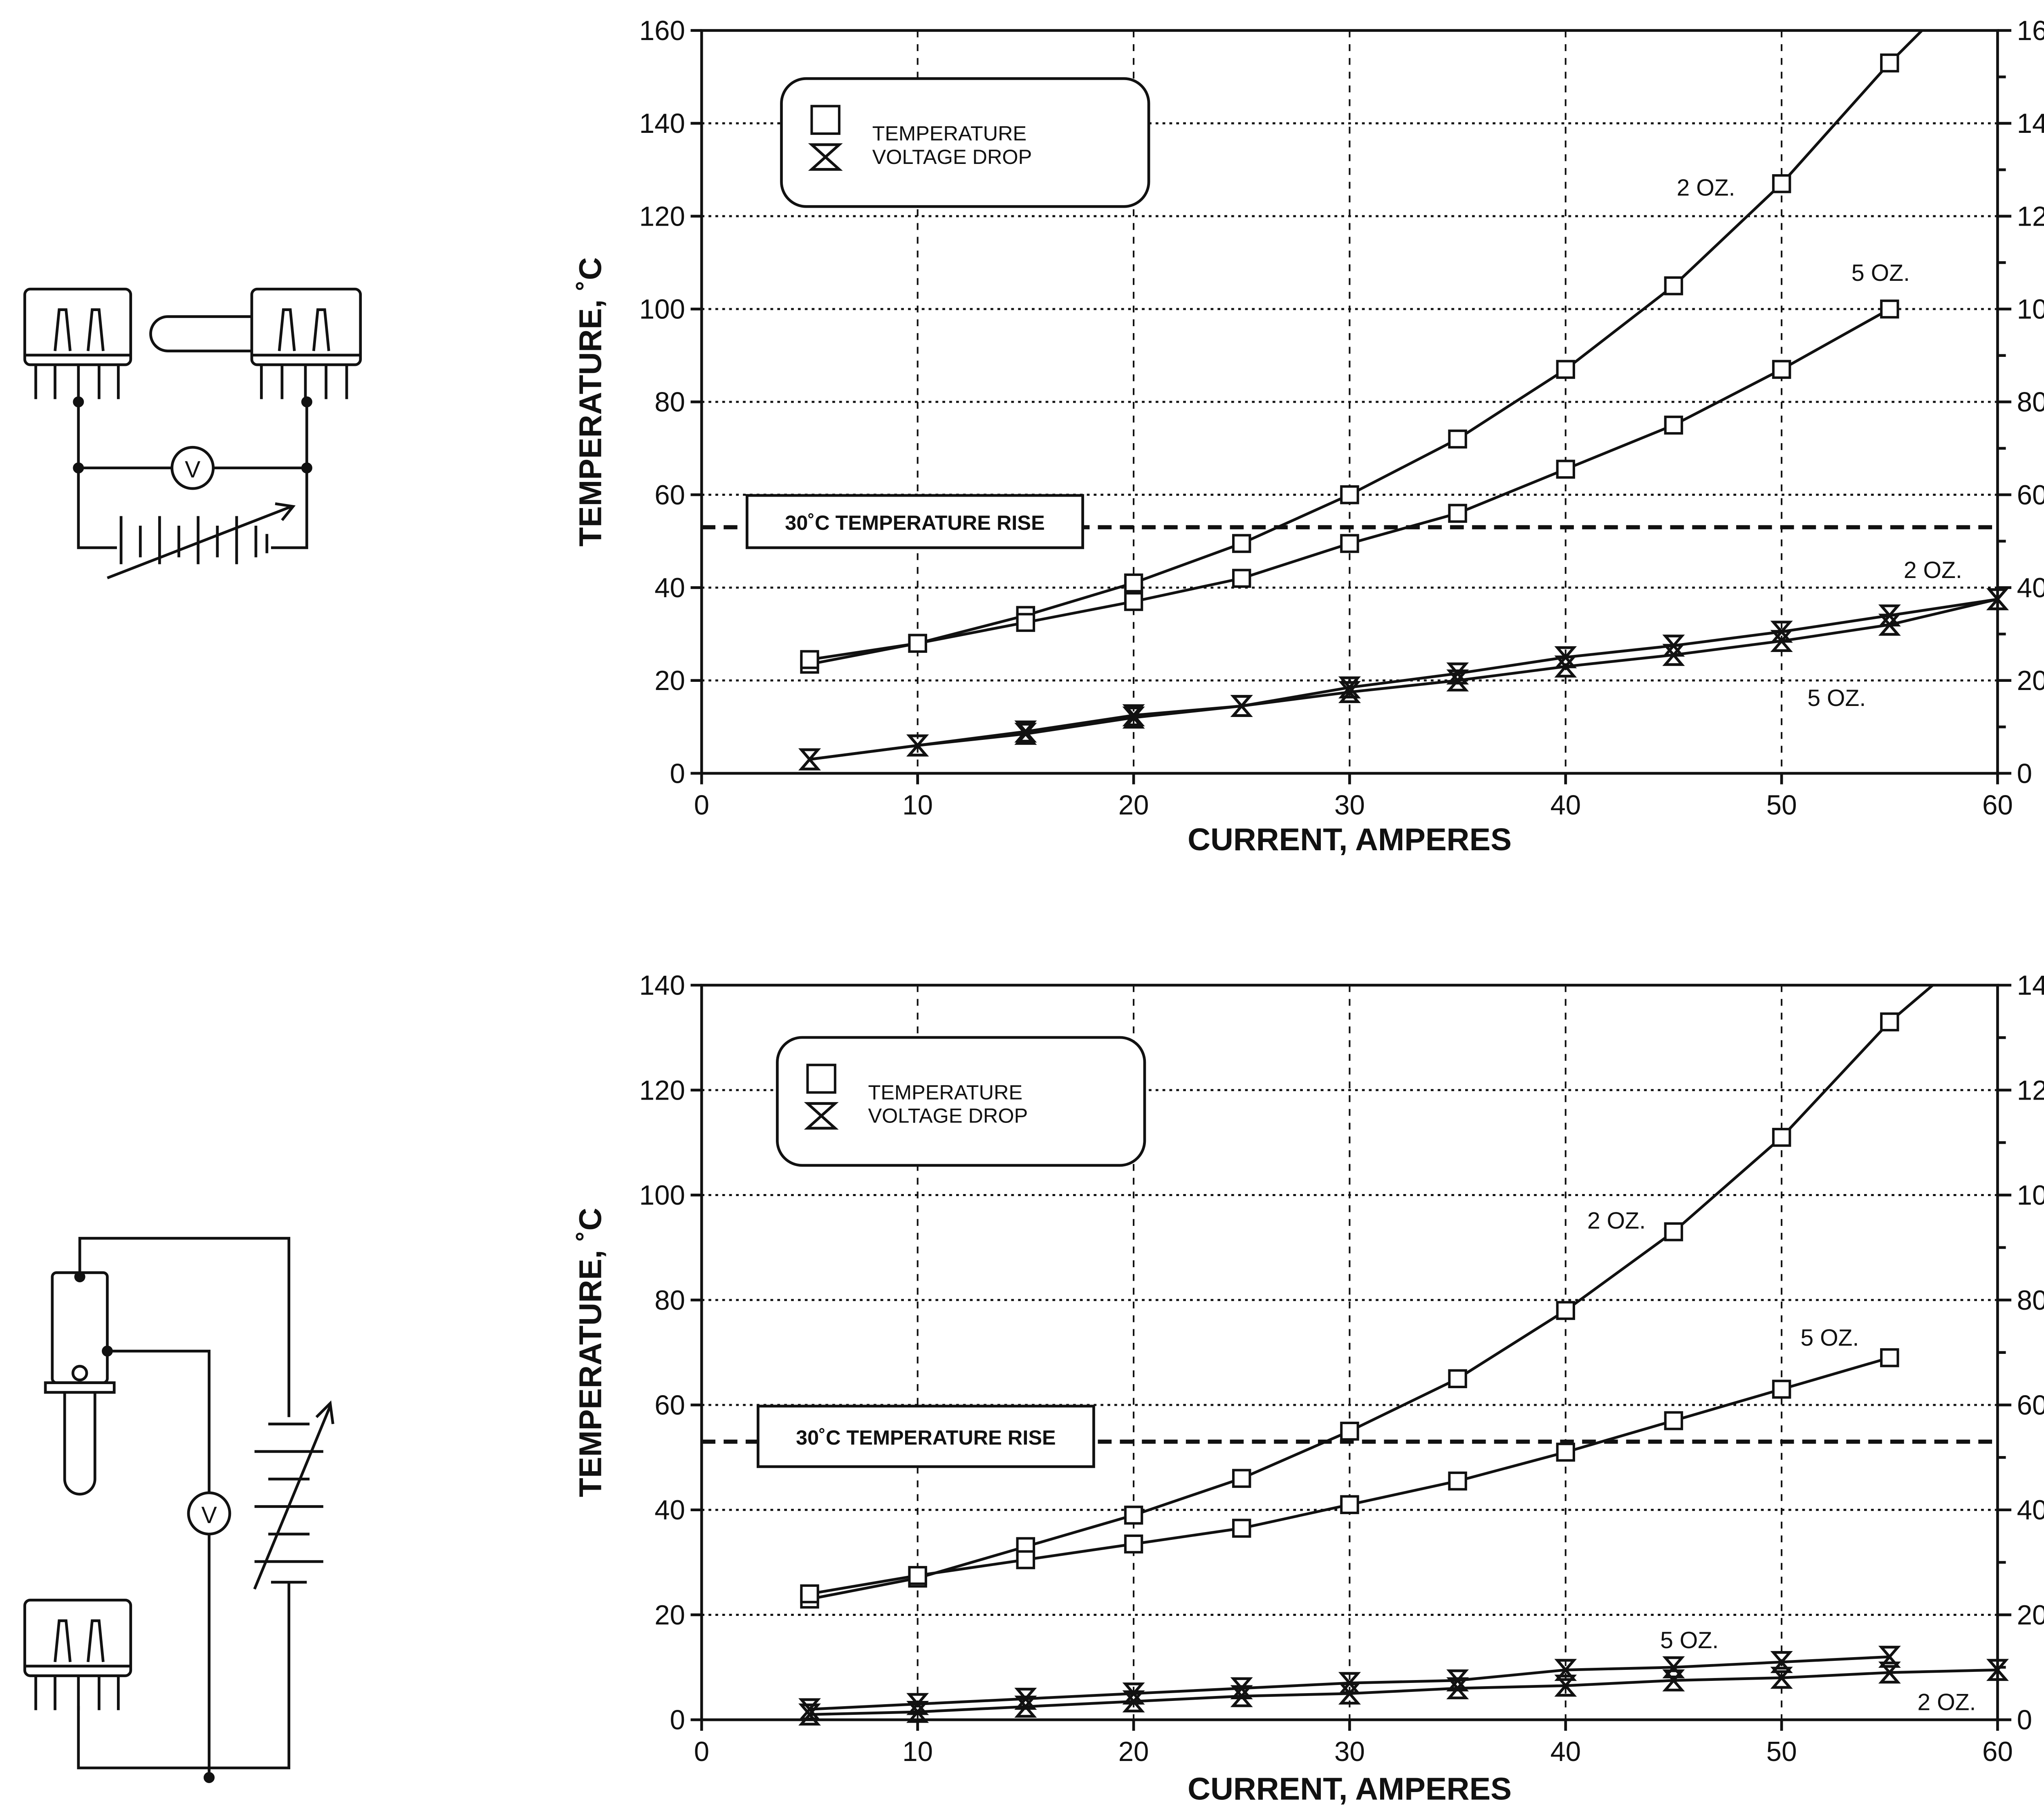  Describe the element at coordinates (1350, 1788) in the screenshot. I see `x-axis-title: CURRENT, AMPERES` at that location.